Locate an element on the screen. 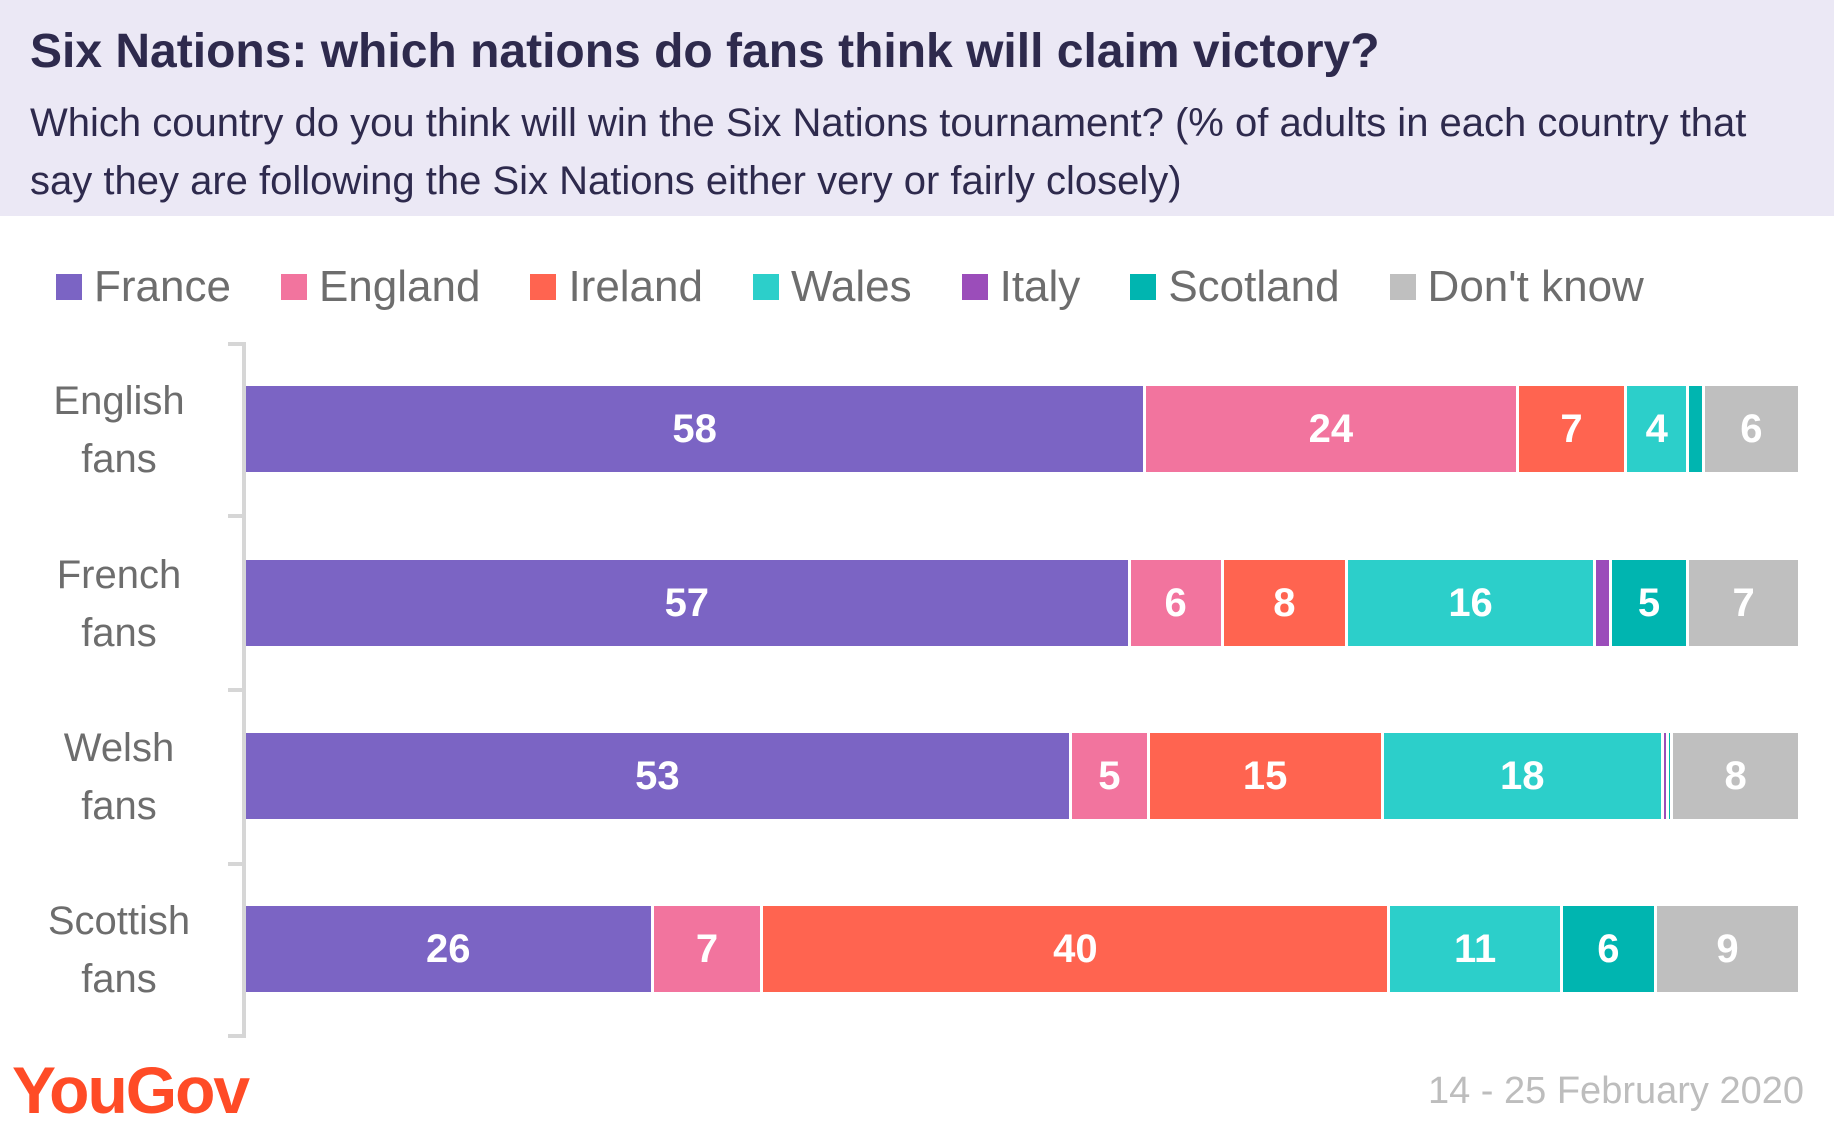  bar-segment-france: 57 is located at coordinates (688, 603).